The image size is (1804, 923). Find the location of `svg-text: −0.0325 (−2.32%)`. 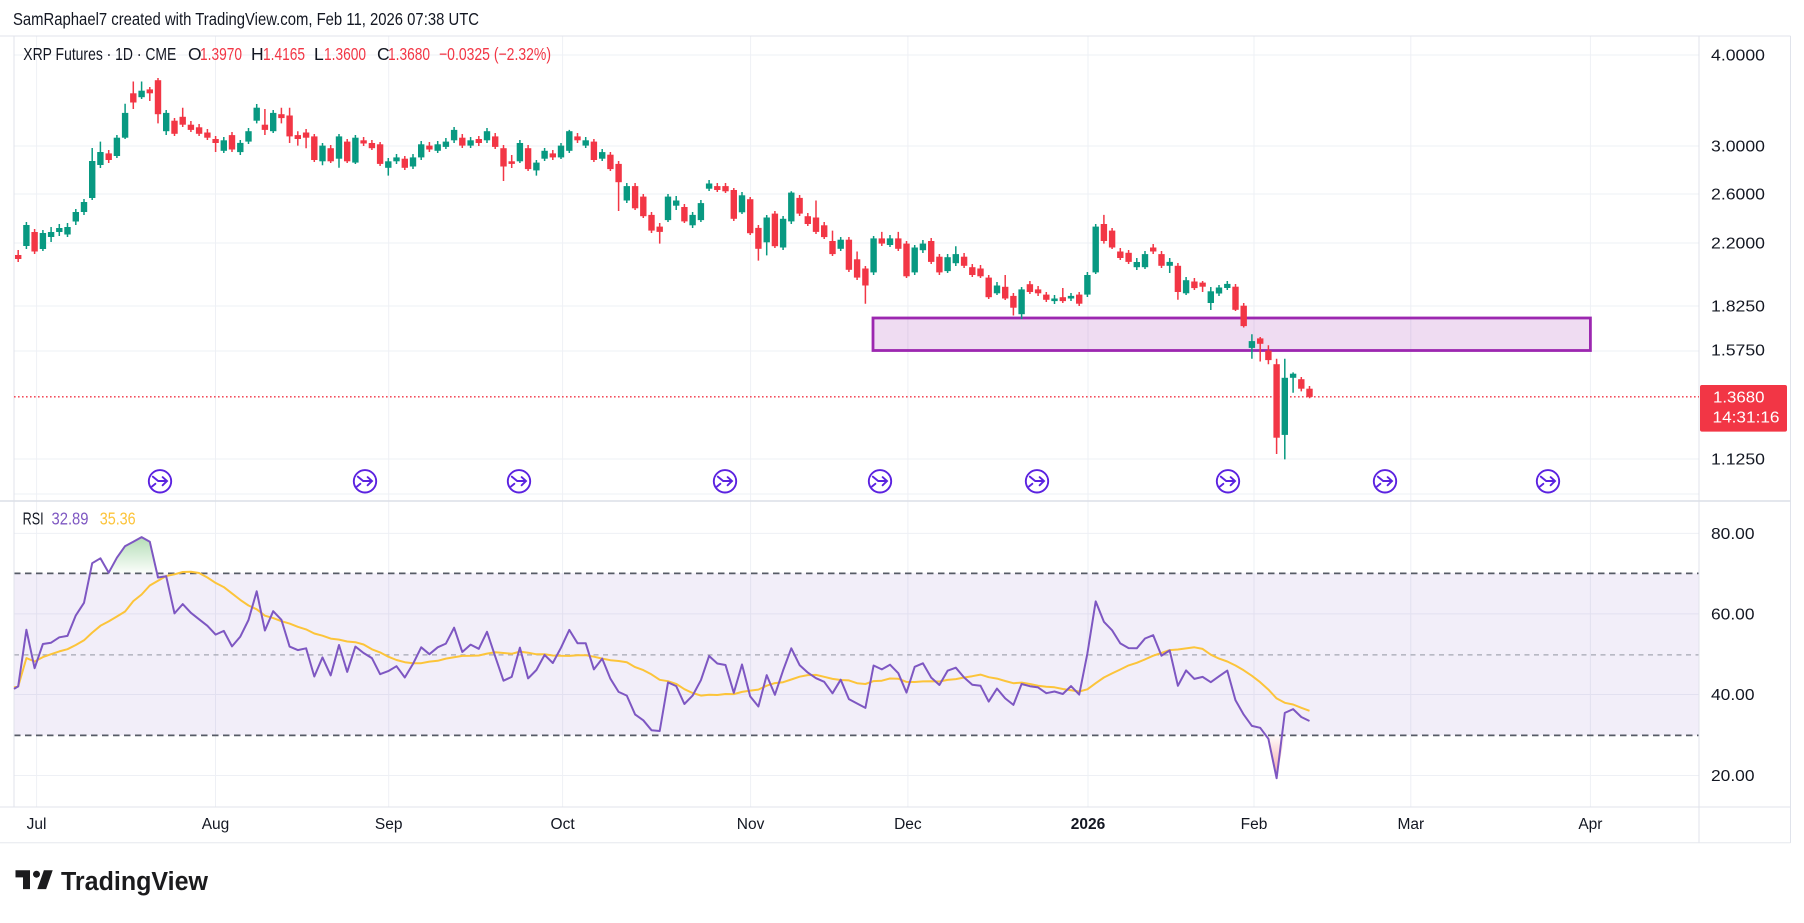

svg-text: −0.0325 (−2.32%) is located at coordinates (495, 54).